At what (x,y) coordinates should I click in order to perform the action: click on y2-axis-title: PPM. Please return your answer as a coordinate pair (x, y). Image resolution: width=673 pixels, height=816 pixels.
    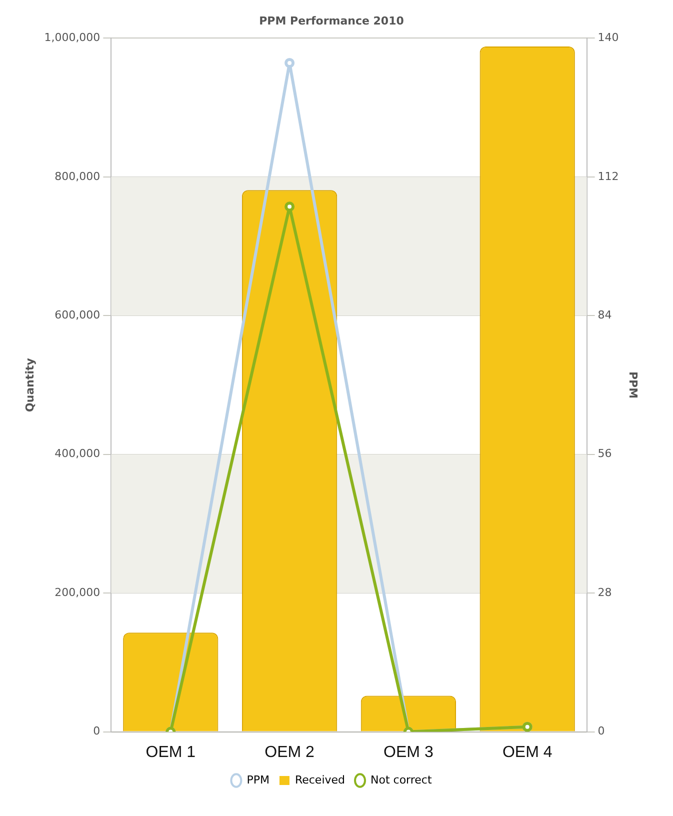
    Looking at the image, I should click on (633, 385).